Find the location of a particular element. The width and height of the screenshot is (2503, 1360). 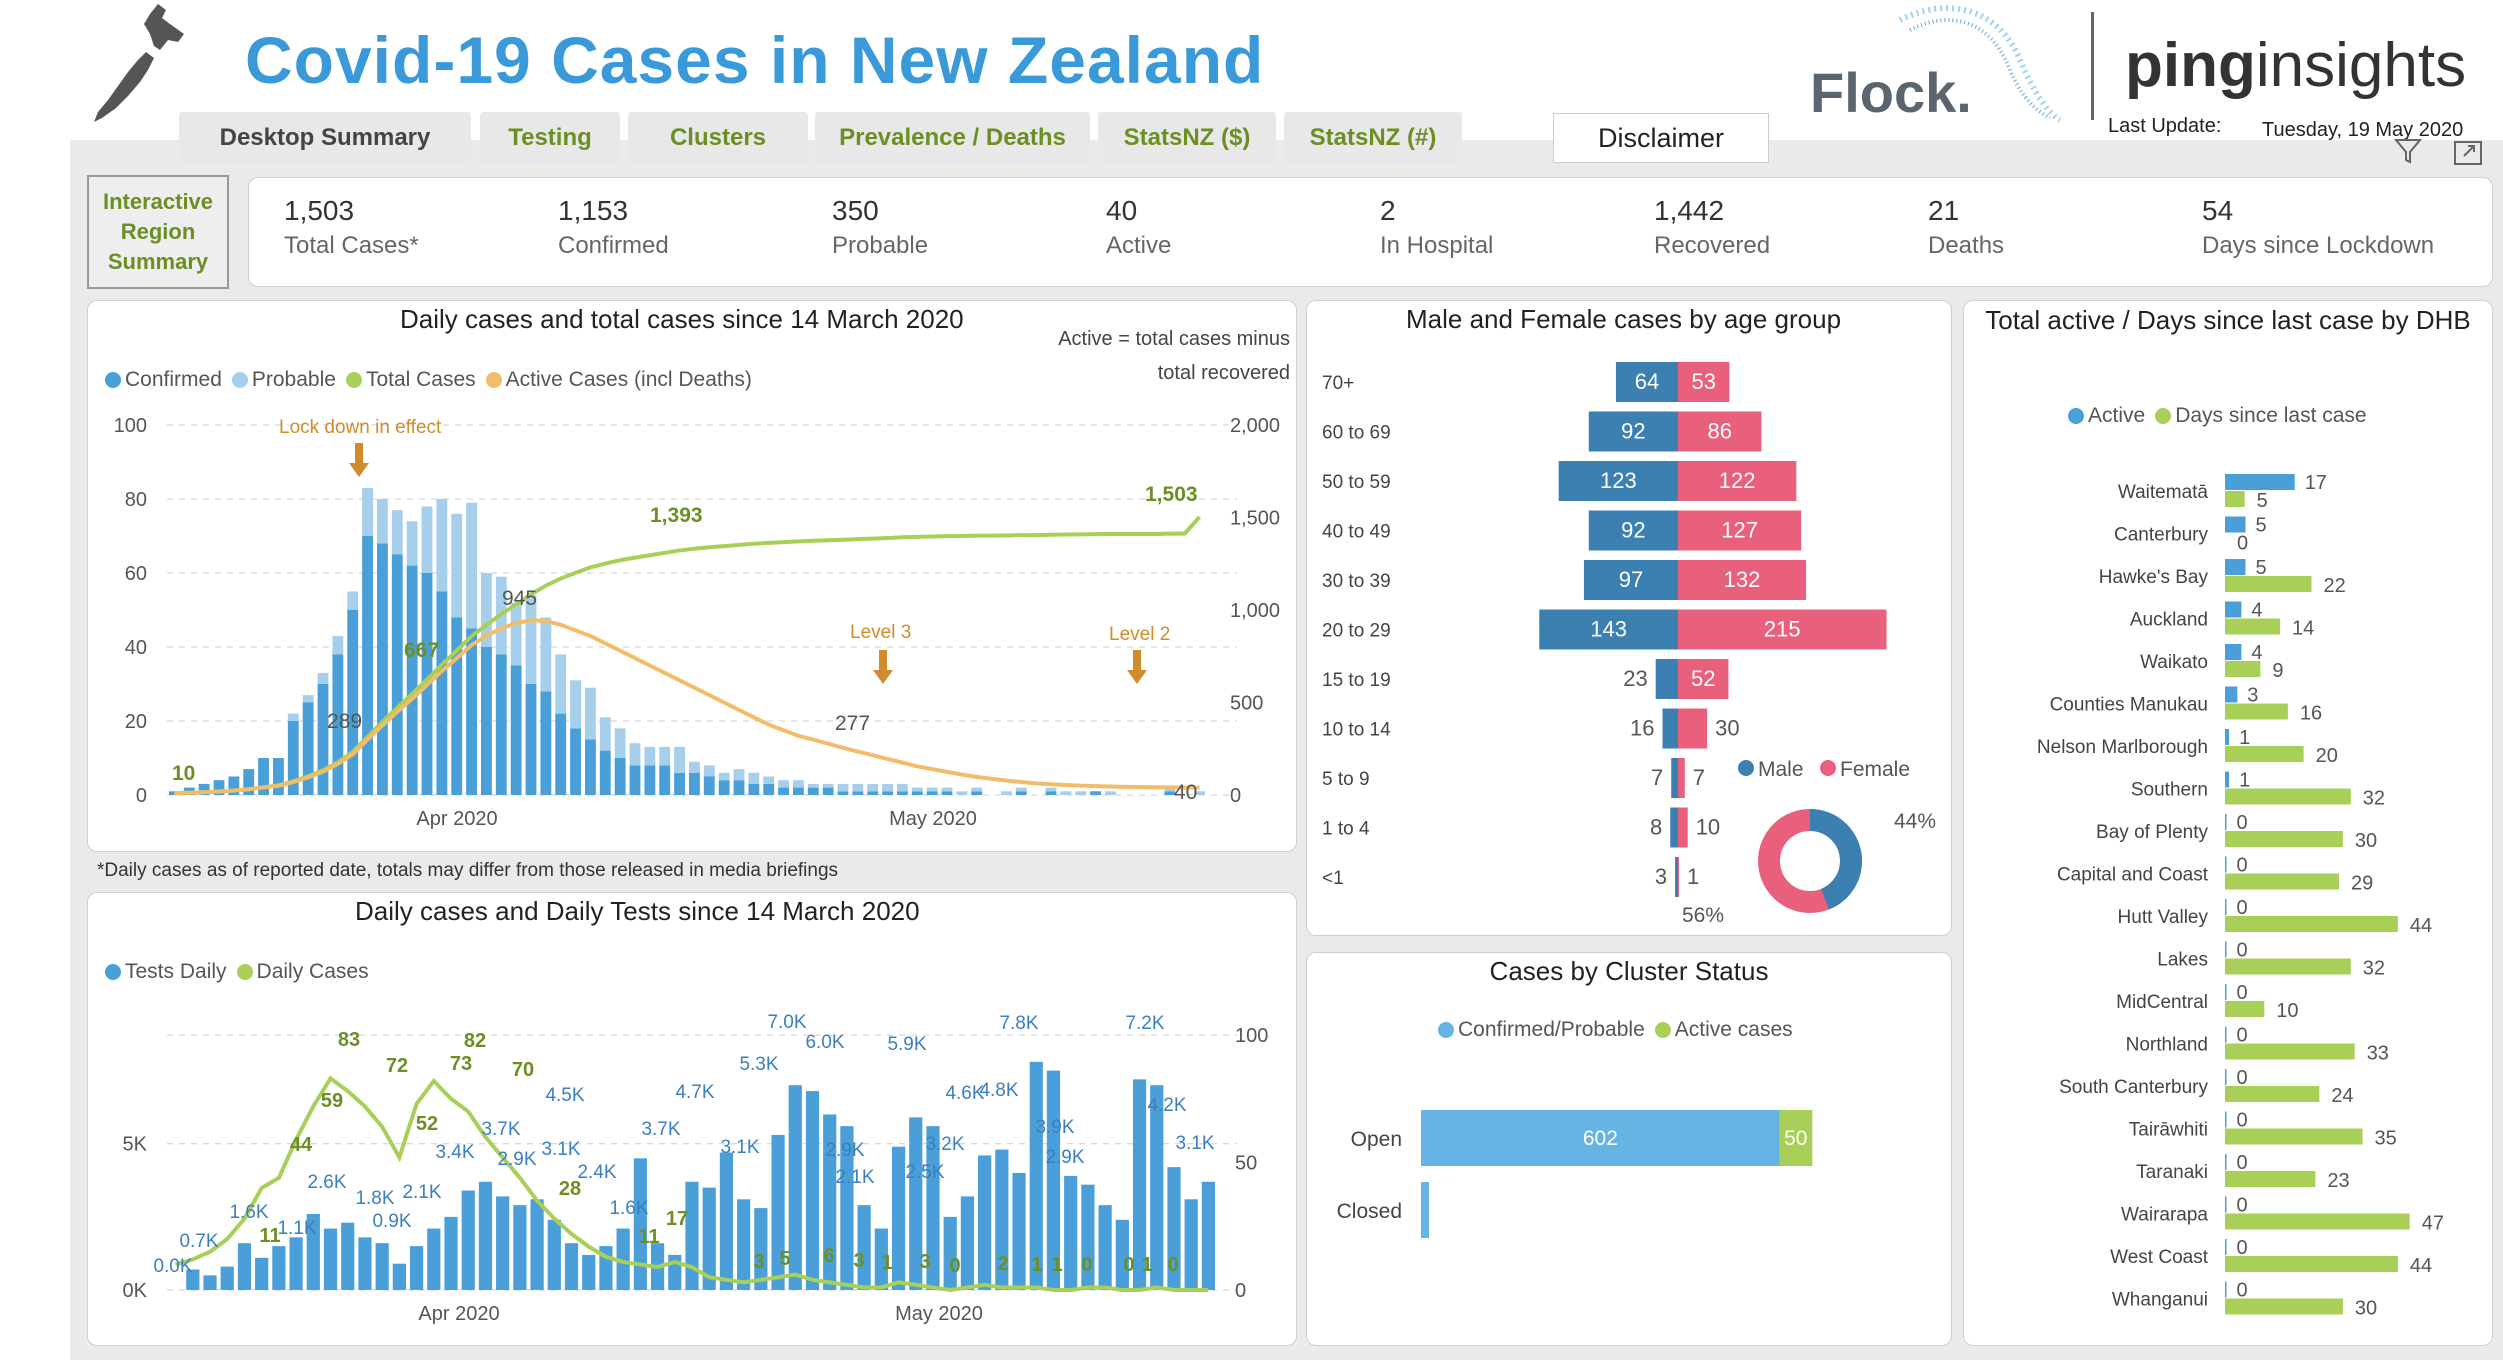

legend-total: Total Cases is located at coordinates (410, 380).